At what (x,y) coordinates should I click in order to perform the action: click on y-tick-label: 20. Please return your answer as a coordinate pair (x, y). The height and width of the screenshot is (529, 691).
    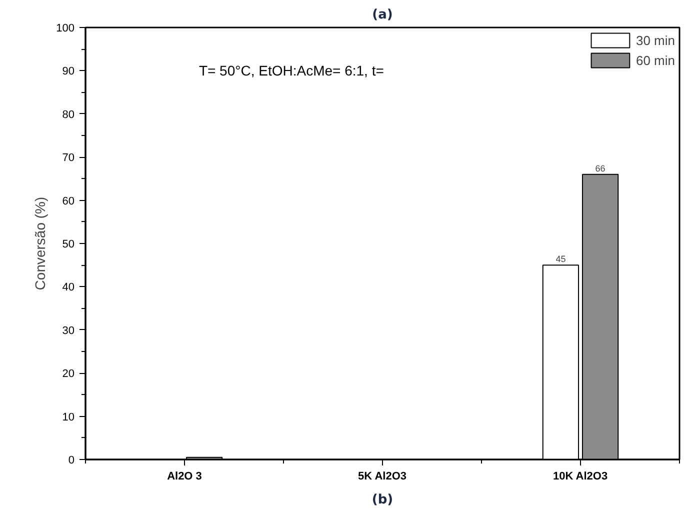
    Looking at the image, I should click on (68, 374).